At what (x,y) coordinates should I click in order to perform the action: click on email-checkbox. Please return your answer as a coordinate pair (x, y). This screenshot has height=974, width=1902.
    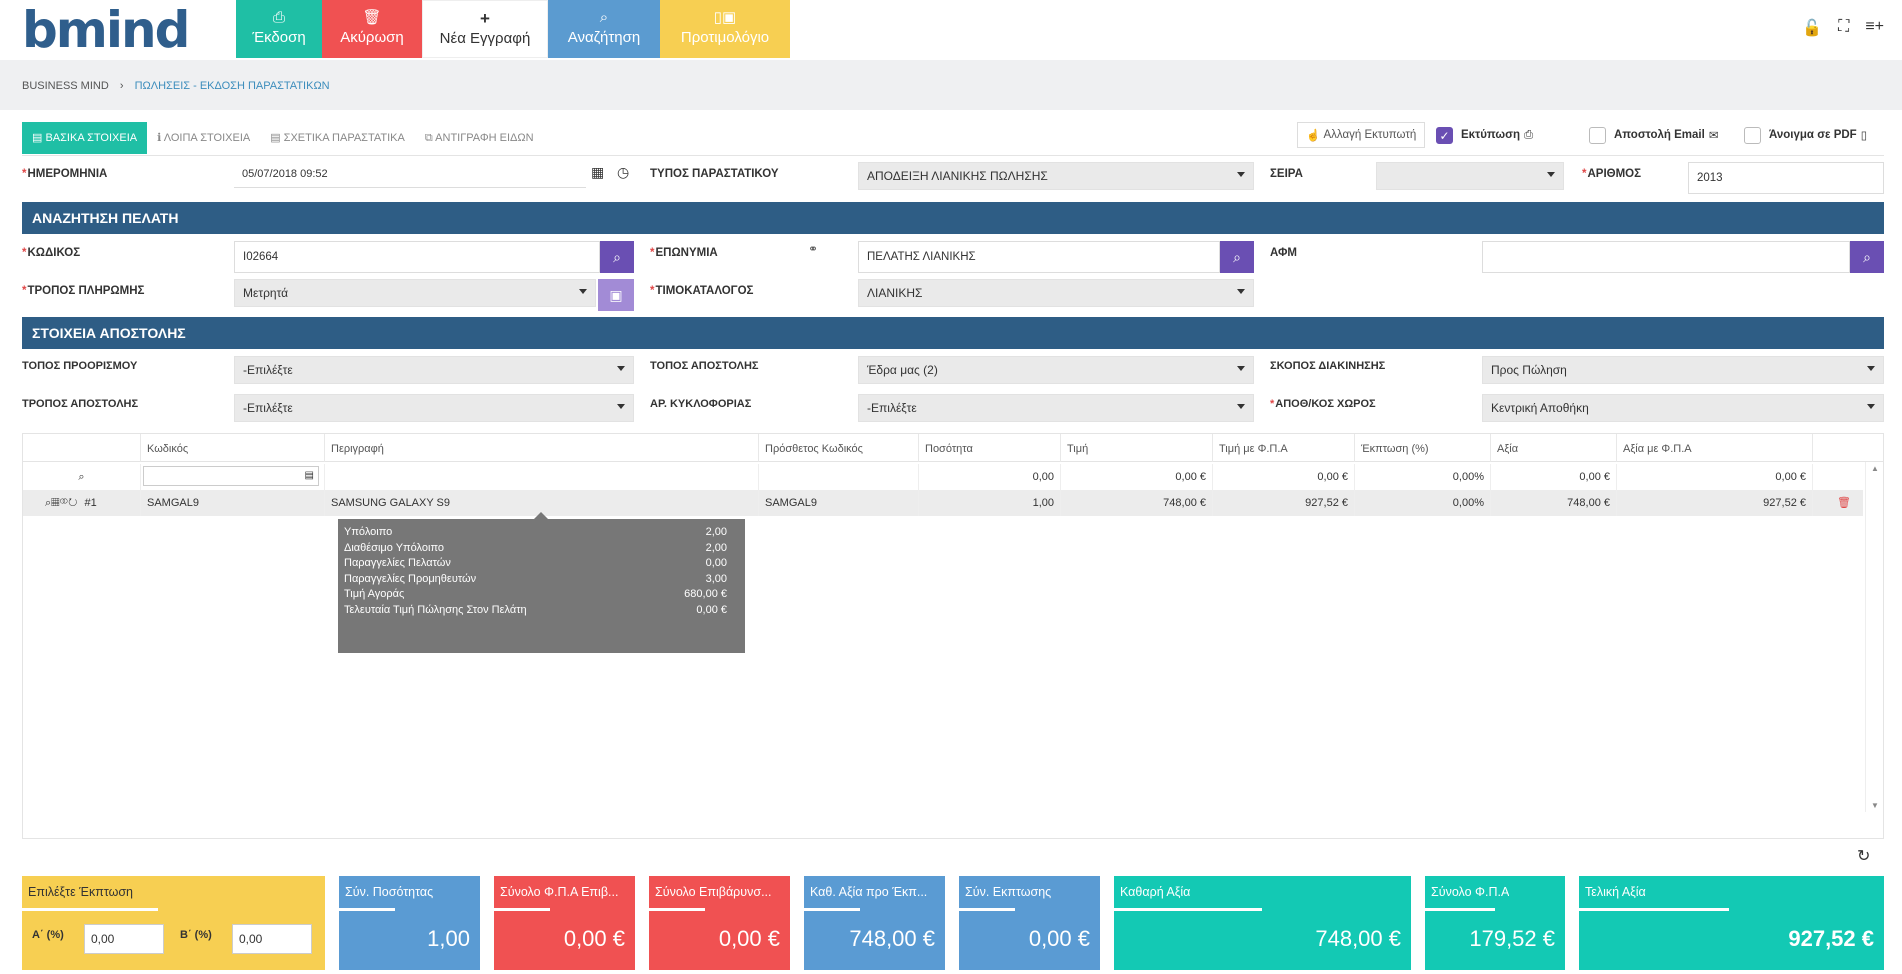
    Looking at the image, I should click on (1597, 135).